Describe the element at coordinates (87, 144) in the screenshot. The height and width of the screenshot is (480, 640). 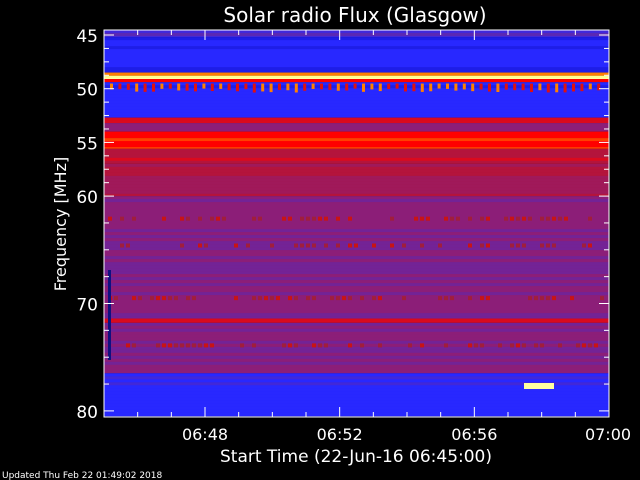
I see `y-tick-label: 55` at that location.